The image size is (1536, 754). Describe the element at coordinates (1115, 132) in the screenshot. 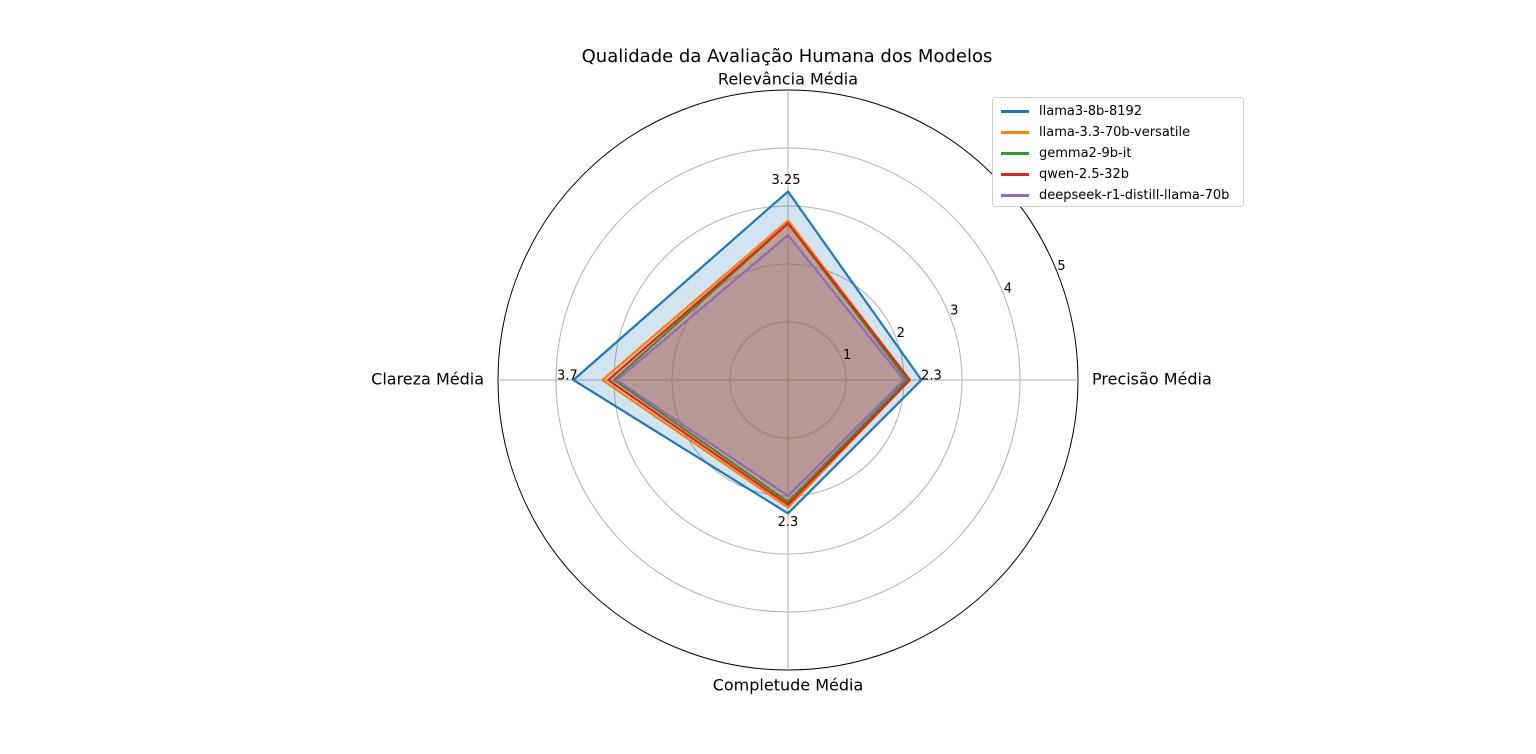

I see `legend-label: llama-3.3-70b-versatile` at that location.